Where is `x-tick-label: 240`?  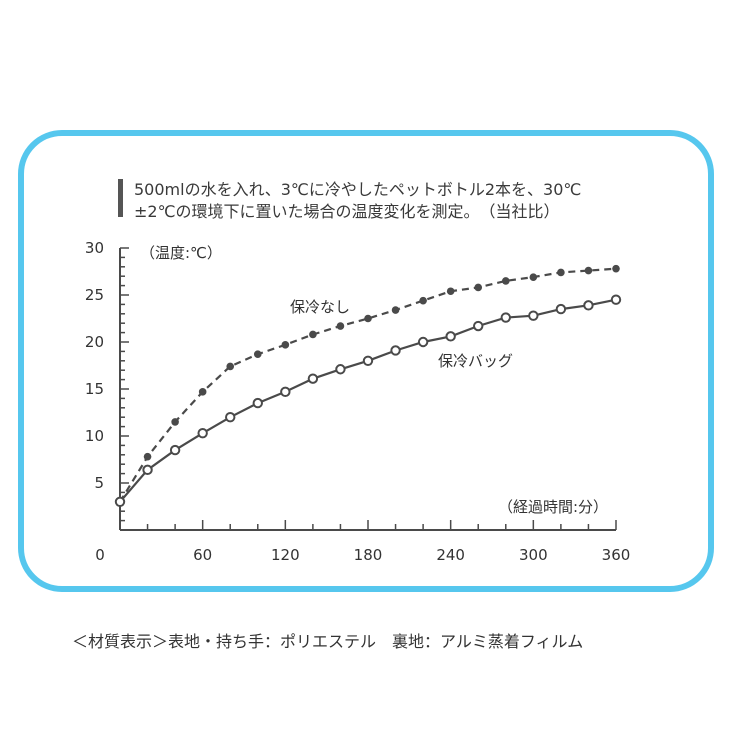 x-tick-label: 240 is located at coordinates (450, 555).